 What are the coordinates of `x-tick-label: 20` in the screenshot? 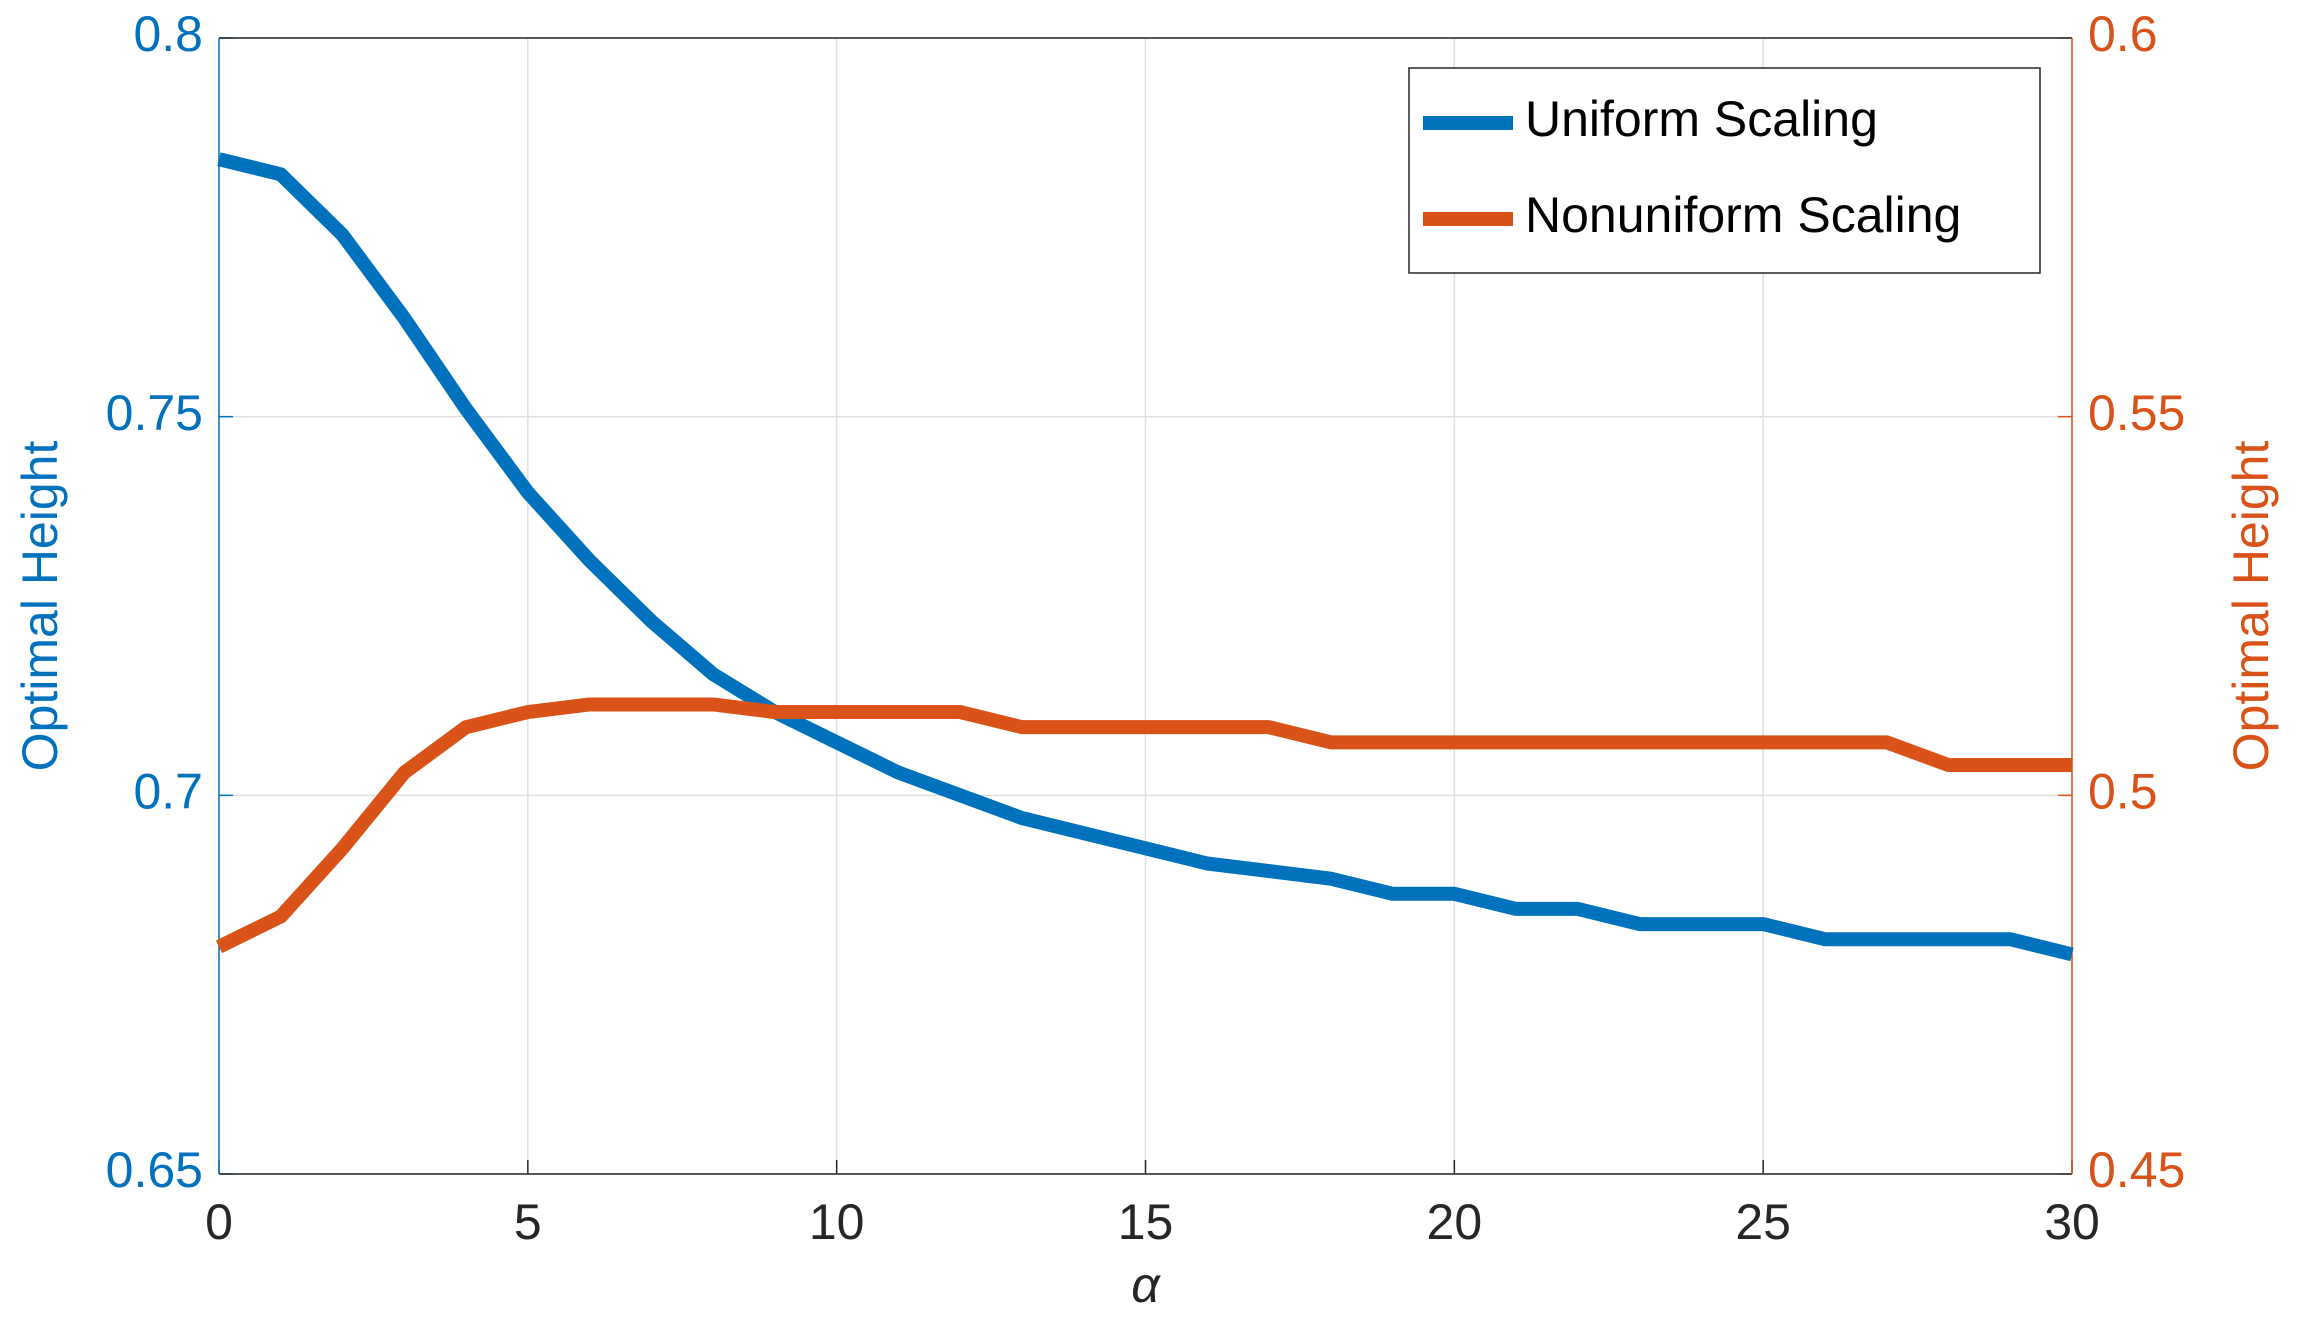 It's located at (1455, 1222).